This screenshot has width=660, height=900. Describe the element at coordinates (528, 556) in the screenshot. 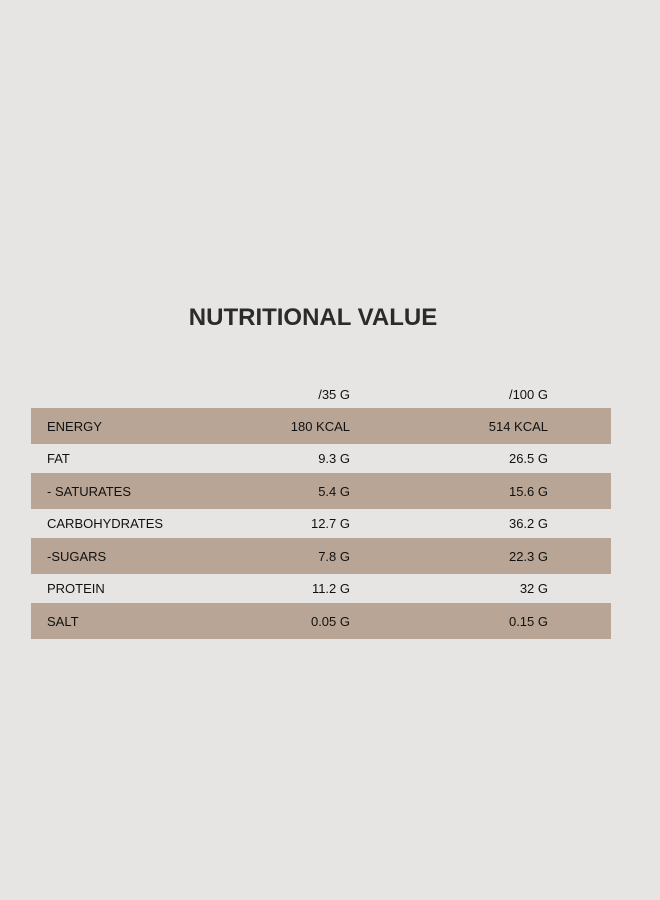

I see `value-cell: 22.3 G` at that location.